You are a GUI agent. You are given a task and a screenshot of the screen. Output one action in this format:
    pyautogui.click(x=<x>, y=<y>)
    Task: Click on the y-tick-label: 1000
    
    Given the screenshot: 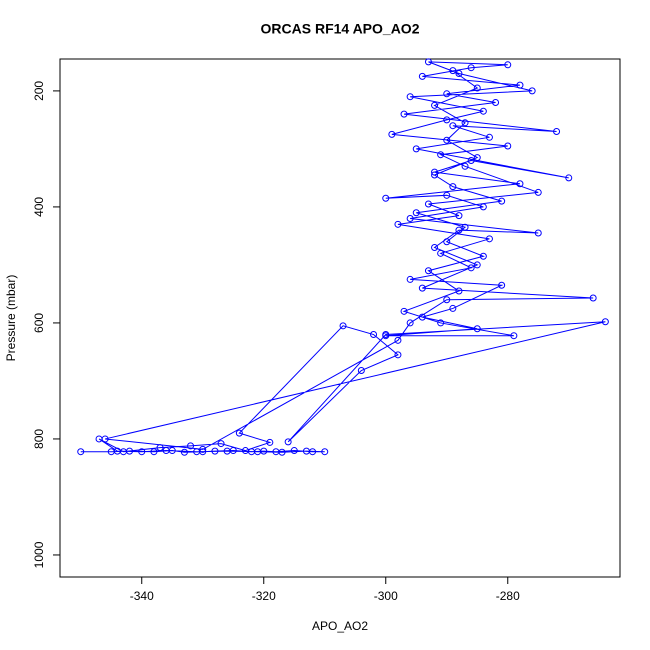 What is the action you would take?
    pyautogui.click(x=39, y=554)
    